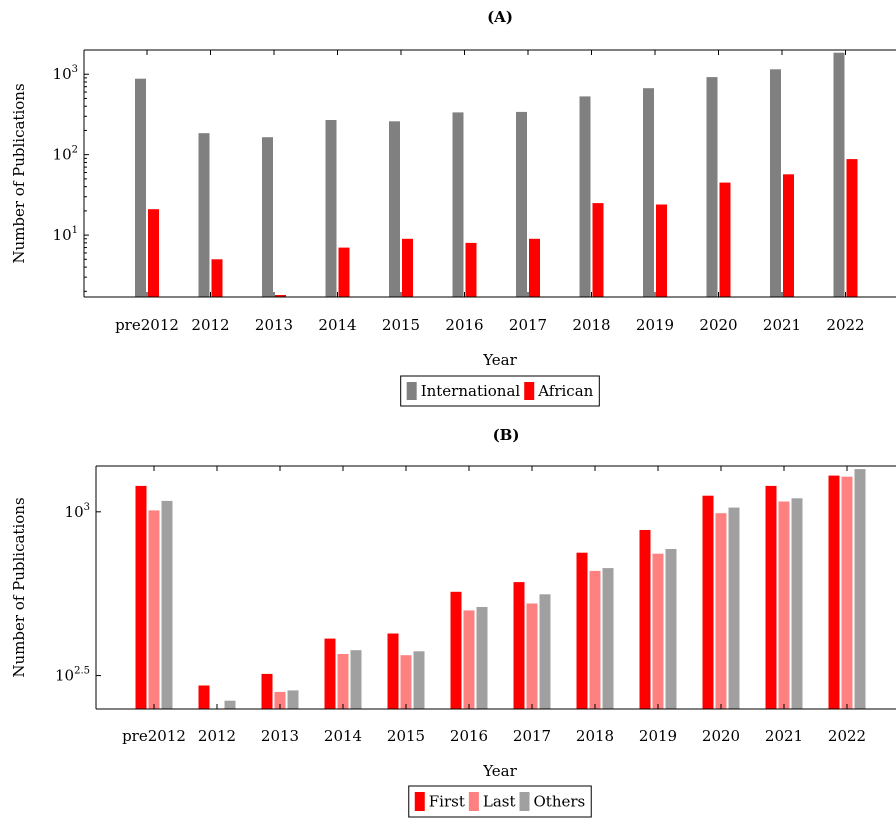 The image size is (896, 819). I want to click on chart-title: (B), so click(506, 435).